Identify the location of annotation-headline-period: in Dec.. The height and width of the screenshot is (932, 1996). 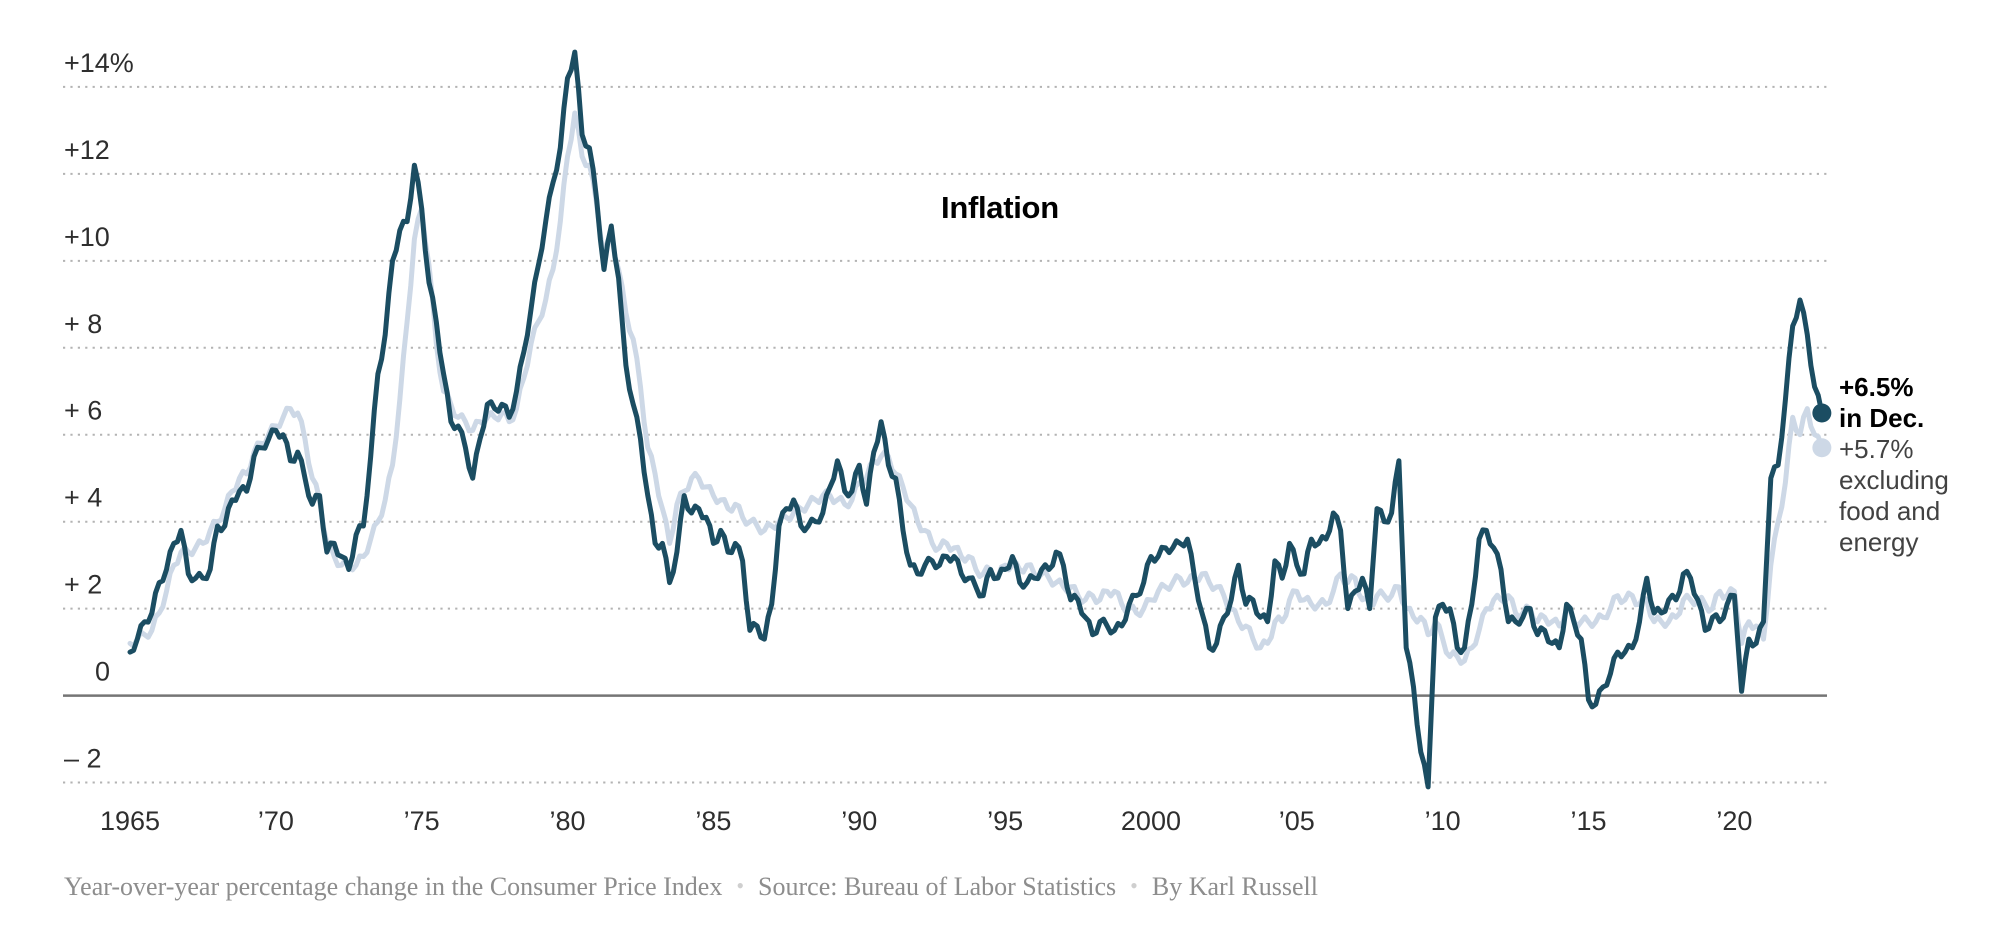
(1882, 418).